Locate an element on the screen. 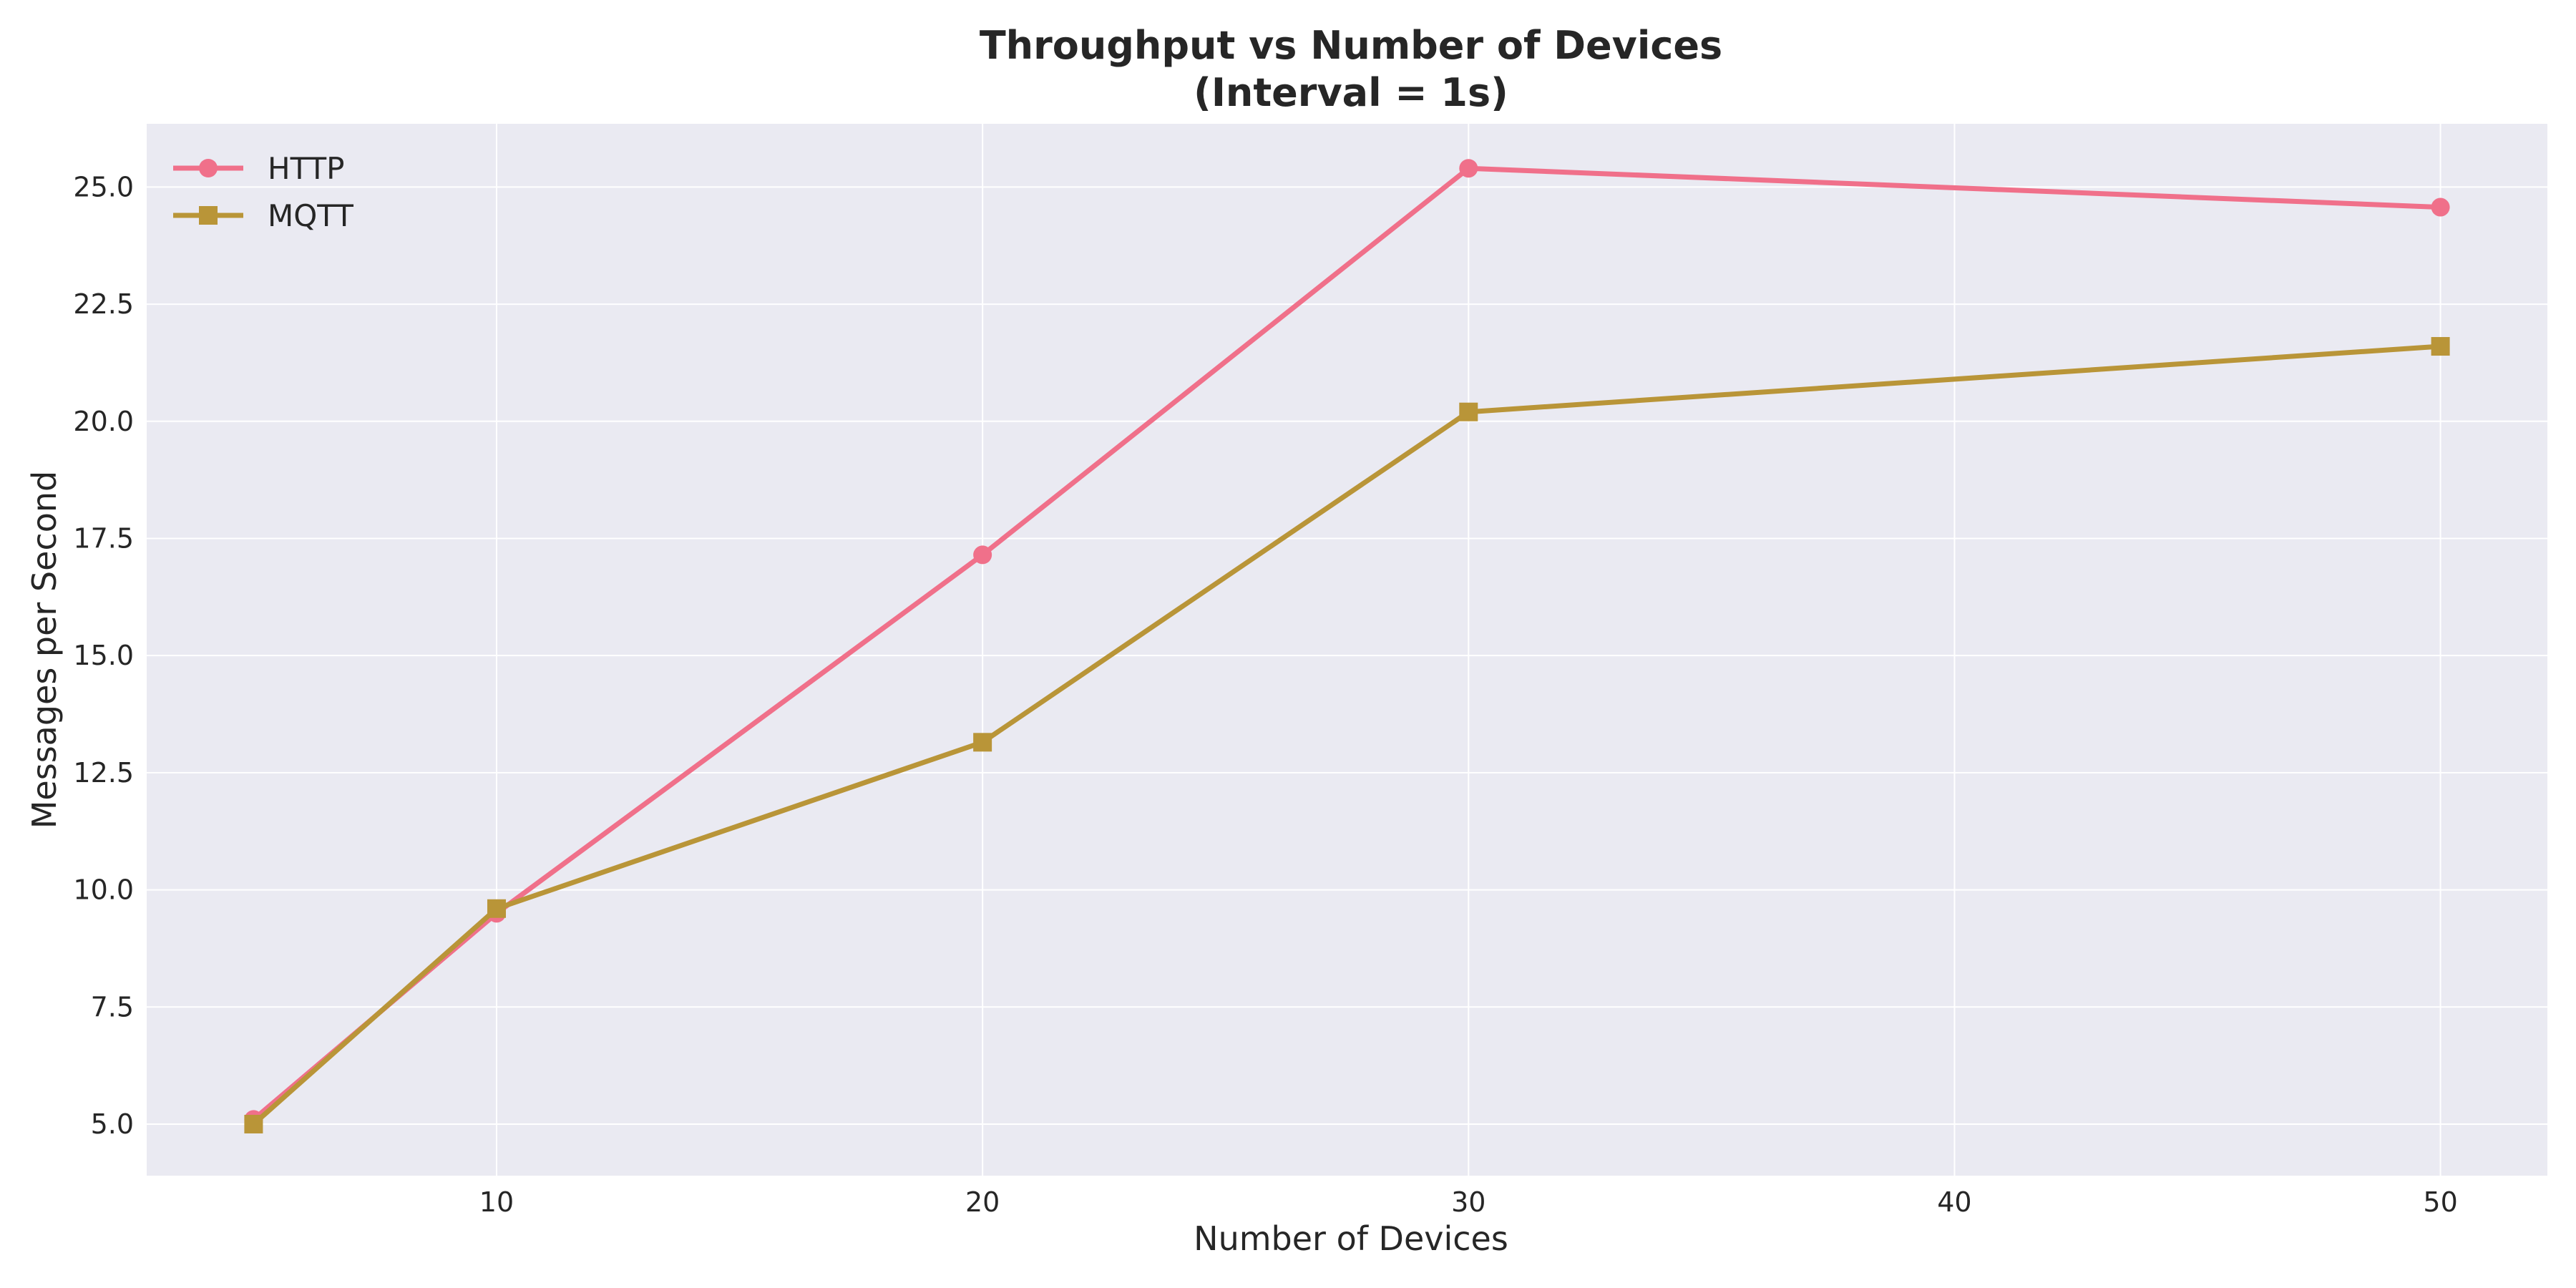 The width and height of the screenshot is (2576, 1288). x-tick-label: 20 is located at coordinates (982, 1202).